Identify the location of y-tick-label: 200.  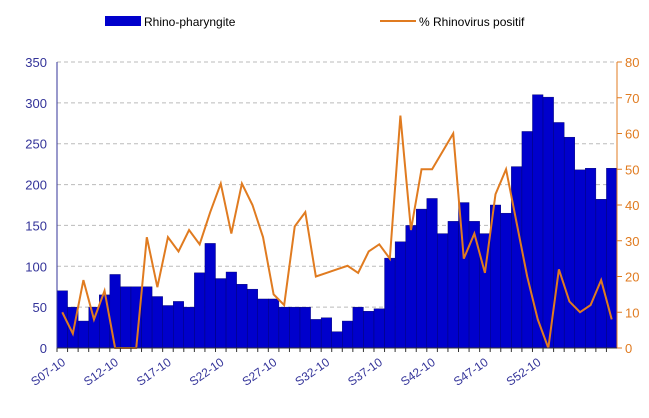
(36, 185).